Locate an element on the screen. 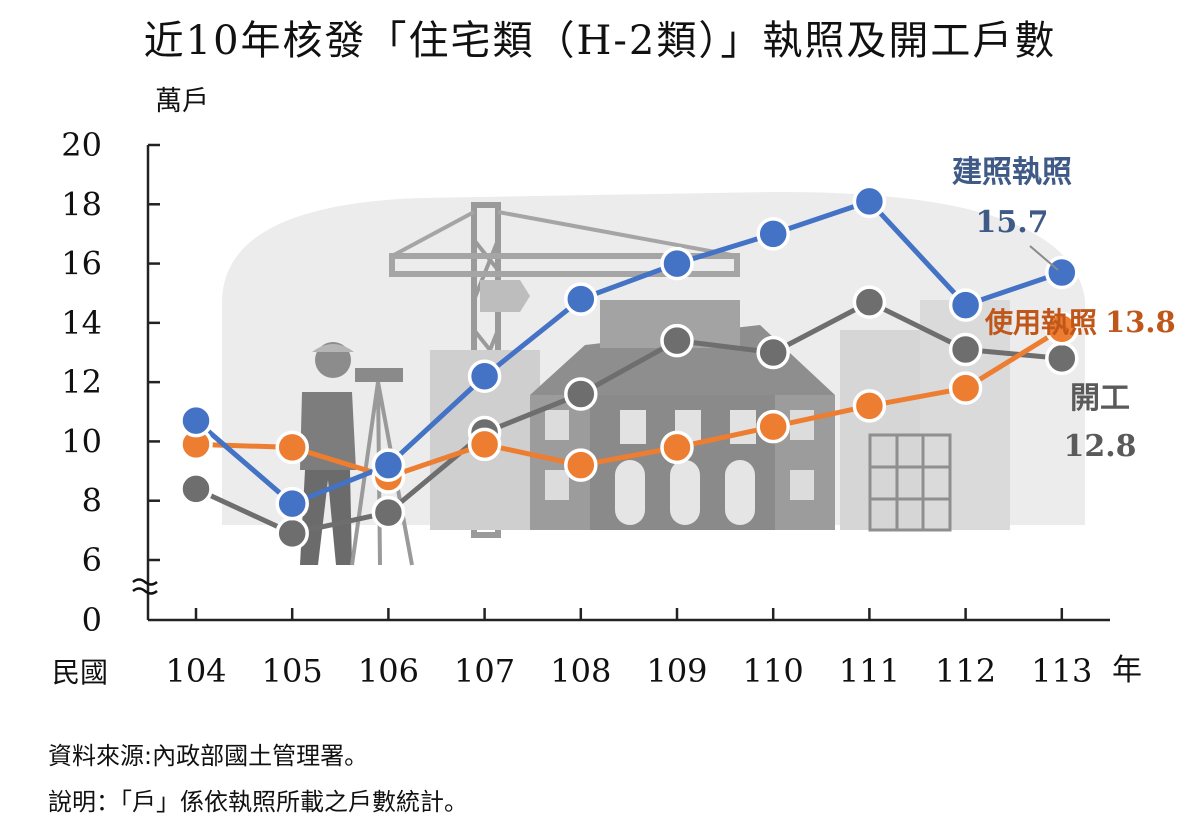 The image size is (1200, 826). y-tick-label: 6 is located at coordinates (92, 560).